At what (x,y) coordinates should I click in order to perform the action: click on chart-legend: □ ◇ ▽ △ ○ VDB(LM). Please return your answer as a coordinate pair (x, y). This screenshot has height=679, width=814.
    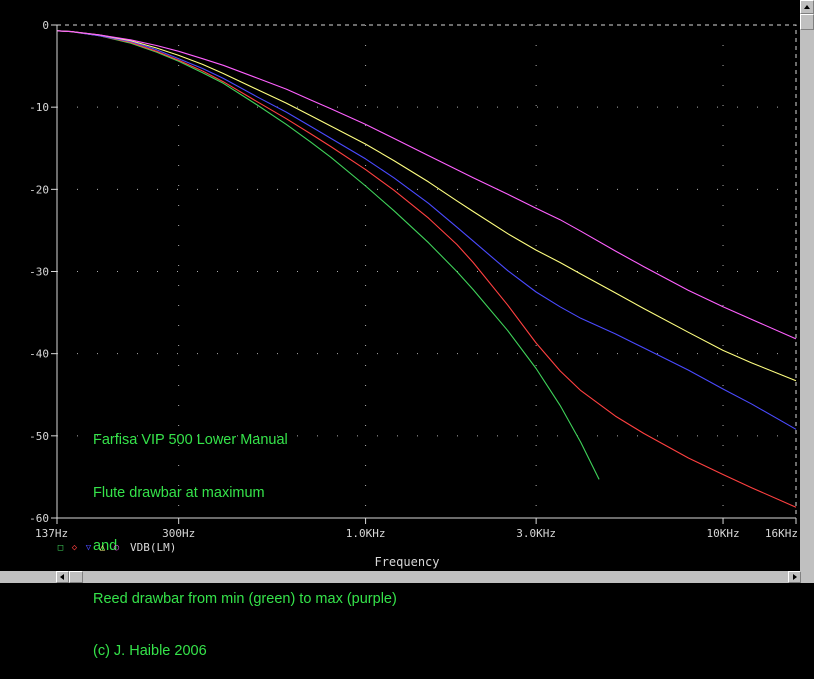
    Looking at the image, I should click on (116, 547).